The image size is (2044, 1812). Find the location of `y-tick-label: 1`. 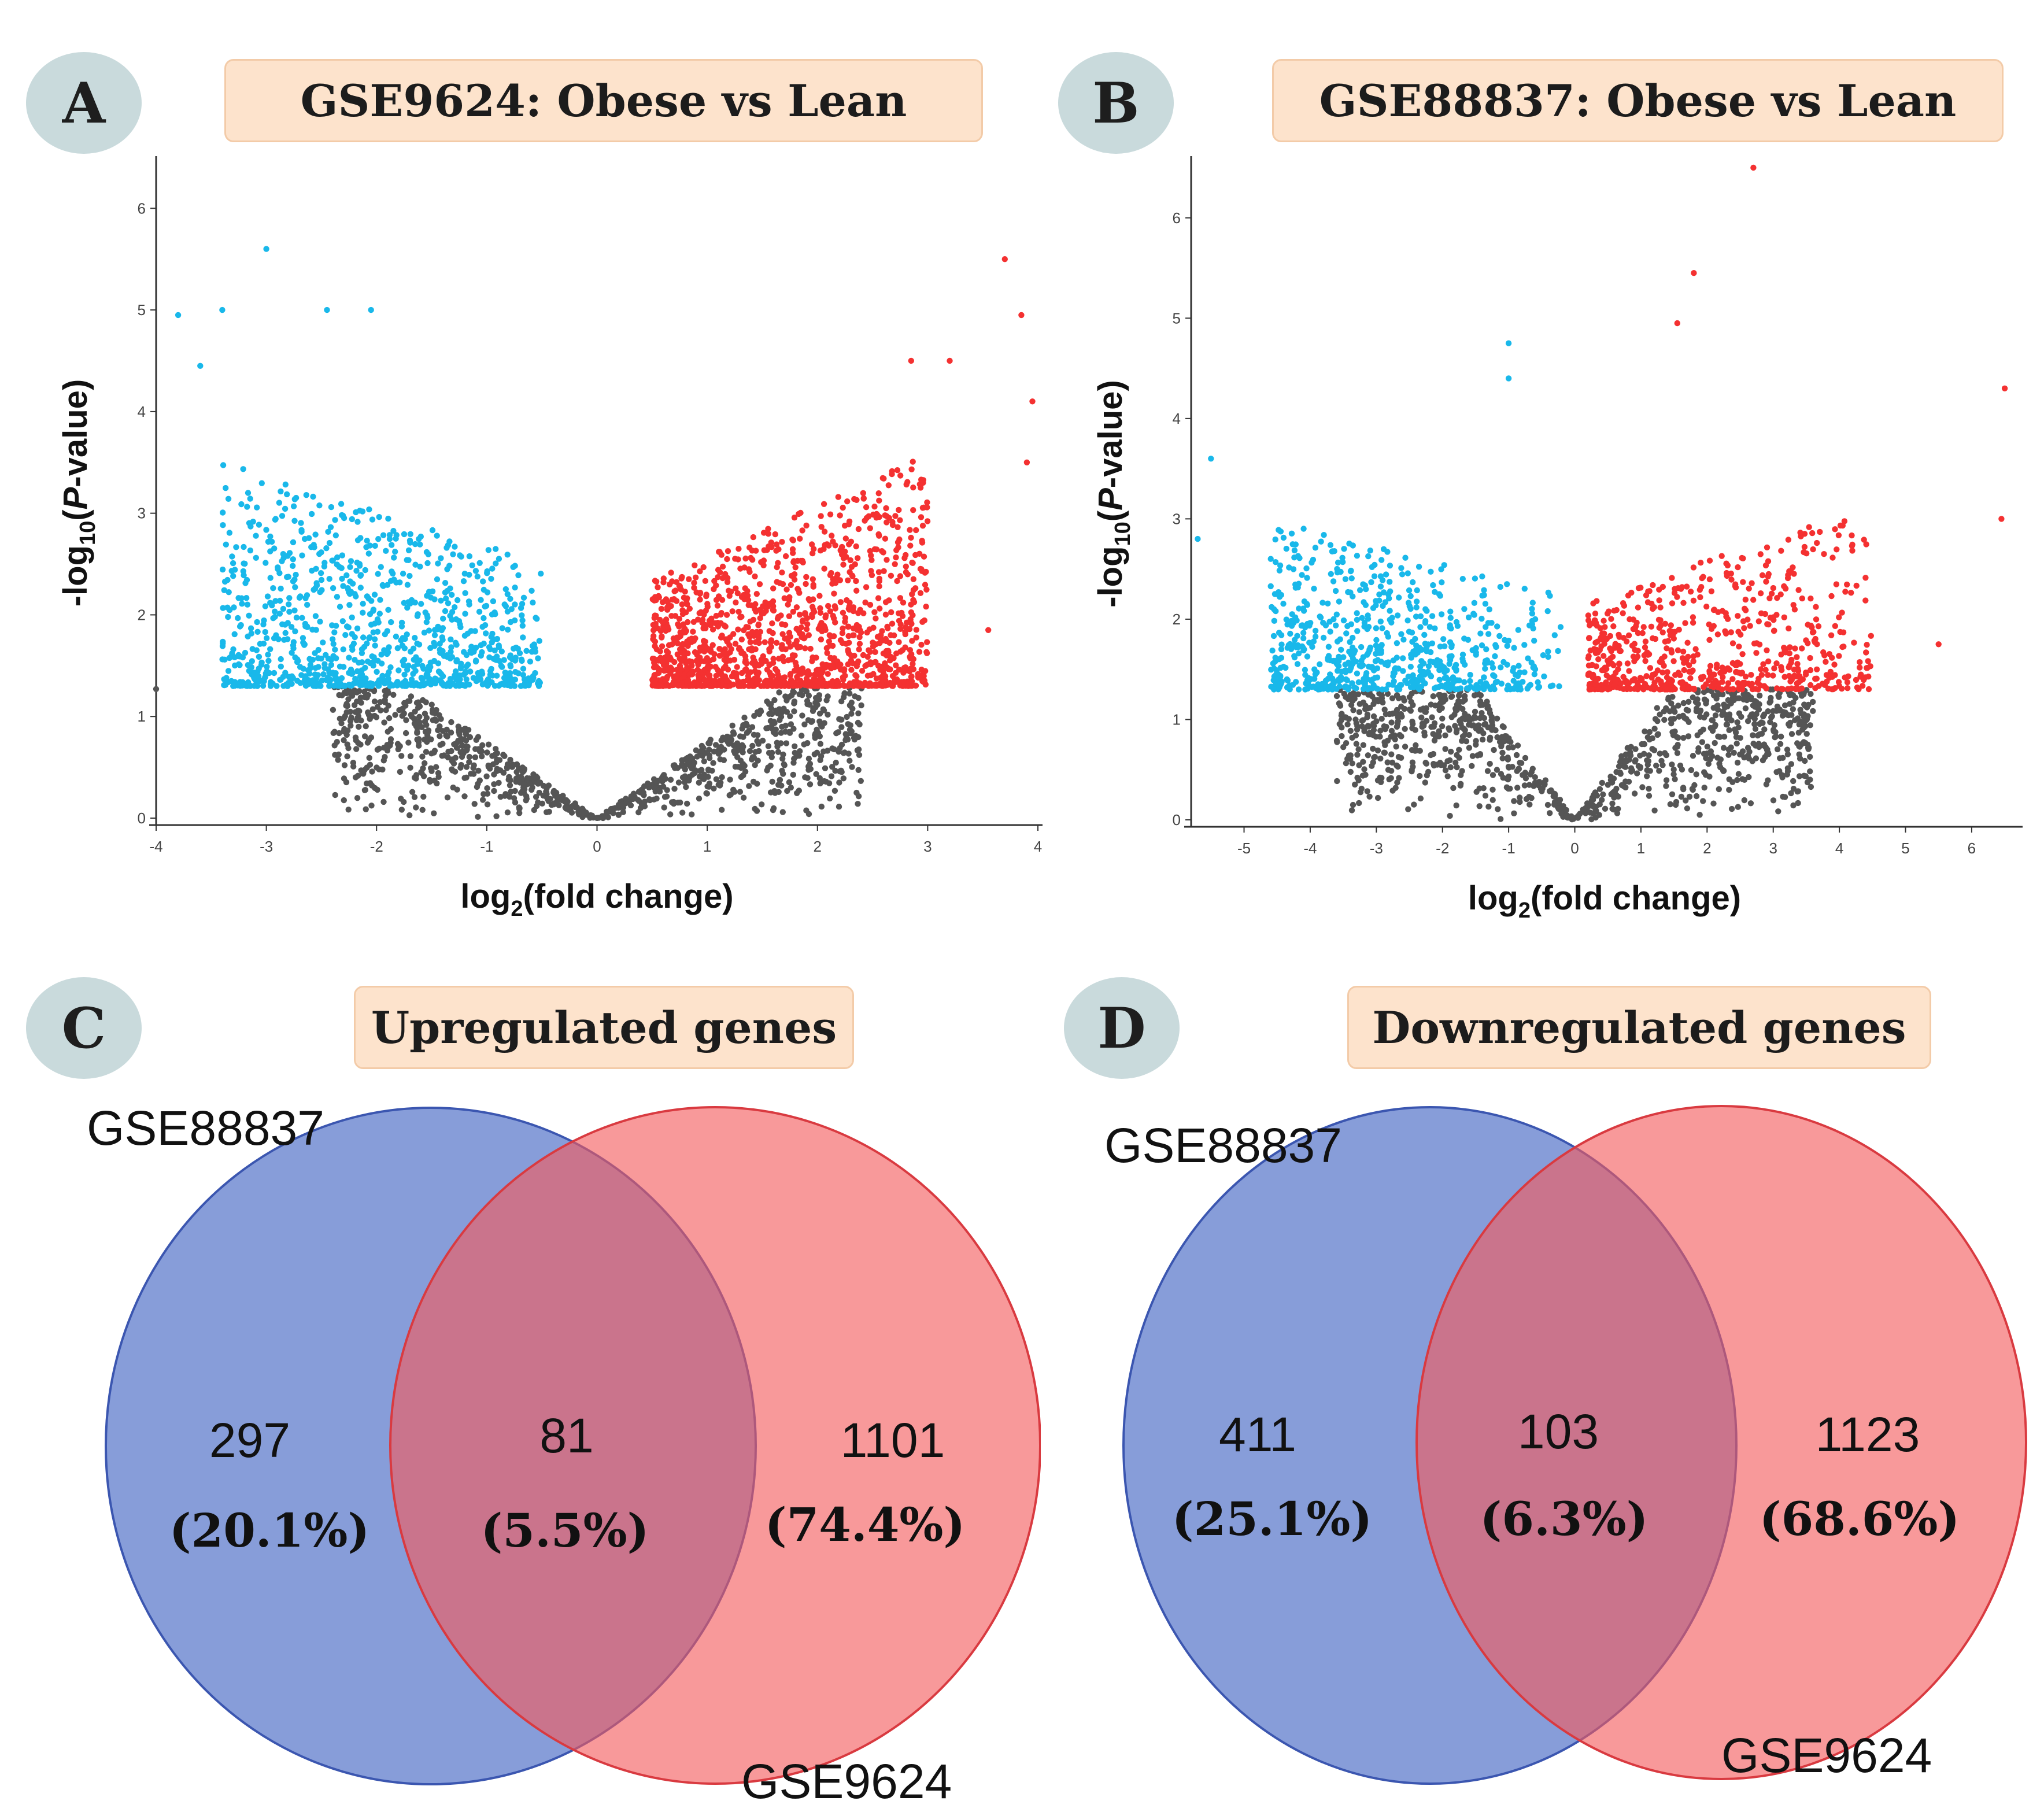

y-tick-label: 1 is located at coordinates (142, 717).